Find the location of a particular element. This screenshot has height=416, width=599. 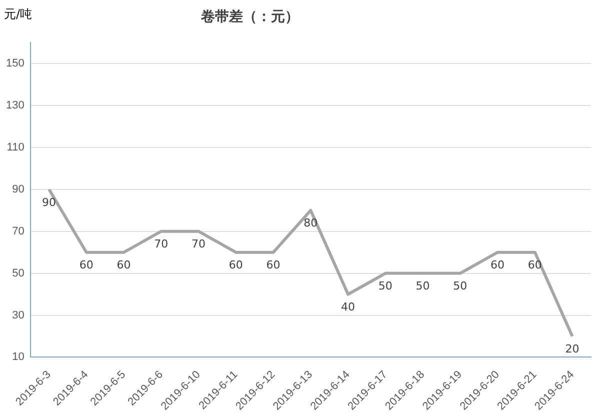

data-label: 80 is located at coordinates (311, 223).